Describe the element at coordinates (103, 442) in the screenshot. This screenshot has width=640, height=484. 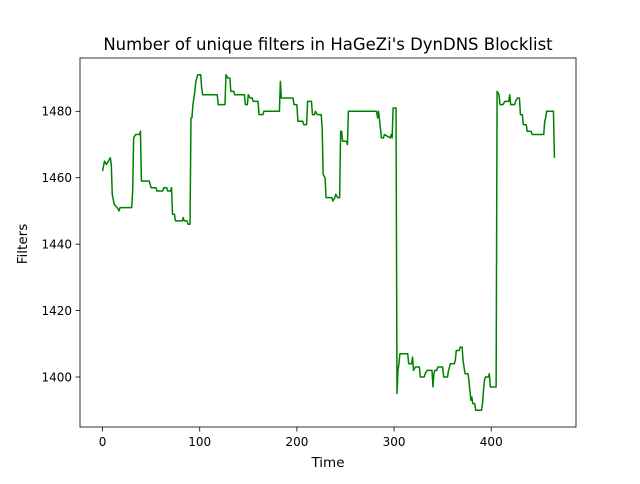
I see `x-tick-label: 0` at that location.